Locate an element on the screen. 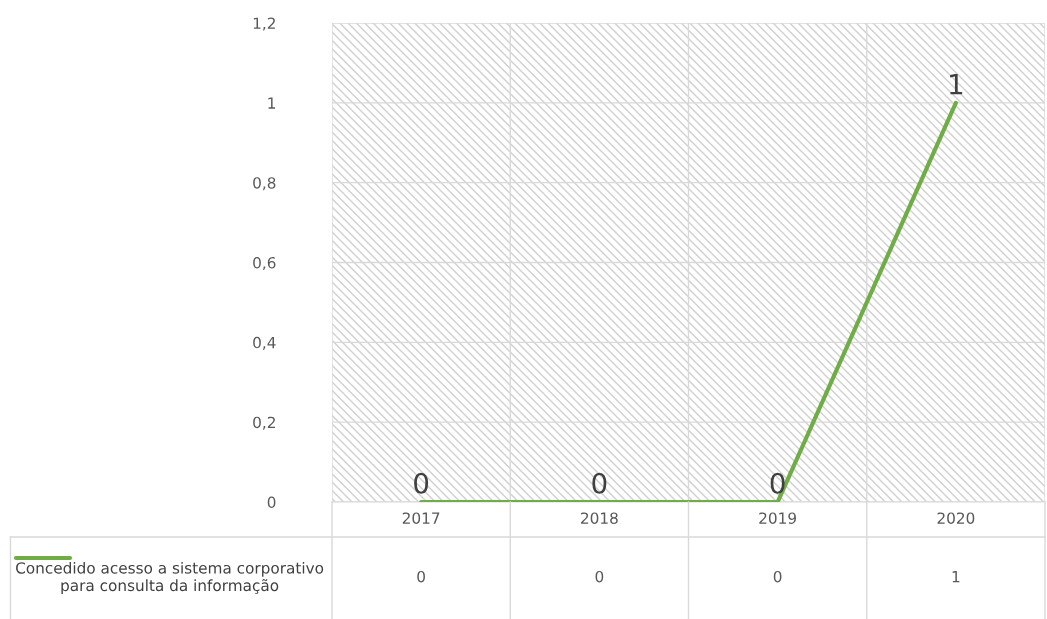 The width and height of the screenshot is (1047, 619). y-tick-label: 0,4 is located at coordinates (264, 343).